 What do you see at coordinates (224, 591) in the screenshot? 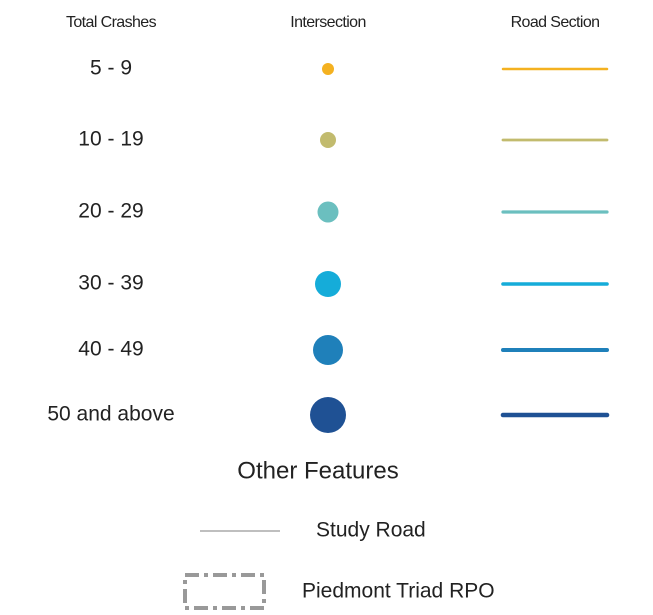
I see `rpo-symbol` at bounding box center [224, 591].